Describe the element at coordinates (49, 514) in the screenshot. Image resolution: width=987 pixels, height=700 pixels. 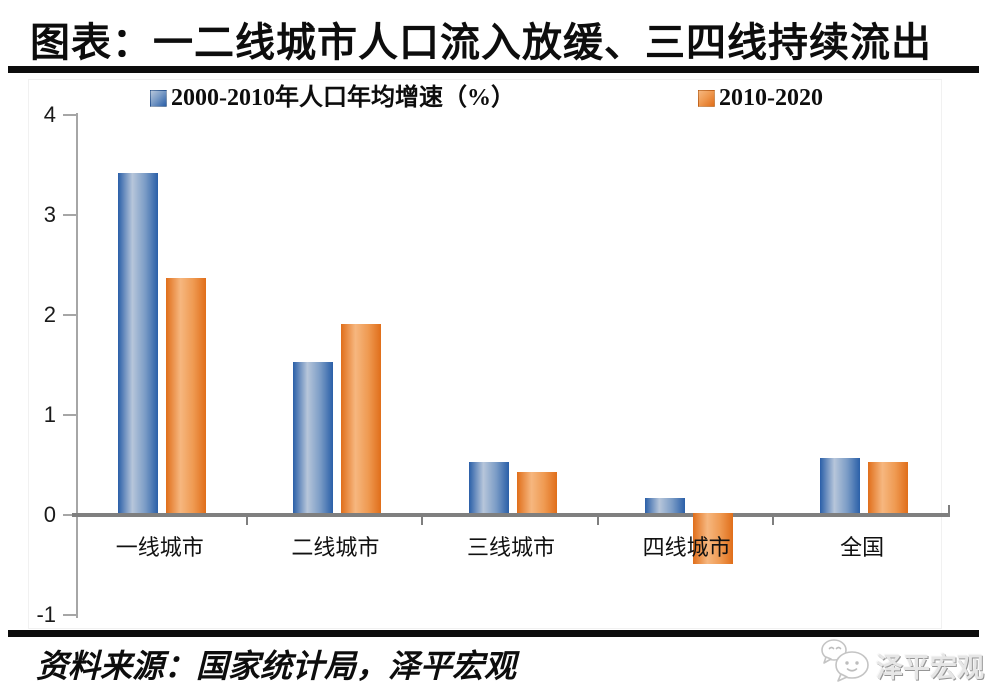
I see `y-tick-label: 0` at that location.